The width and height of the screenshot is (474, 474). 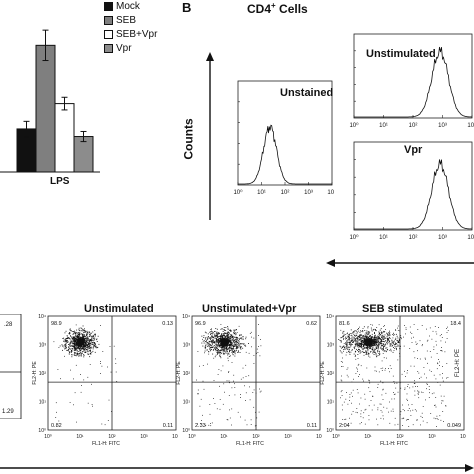 I want to click on scatter-title: Unstimulated+Vpr, so click(x=249, y=309).